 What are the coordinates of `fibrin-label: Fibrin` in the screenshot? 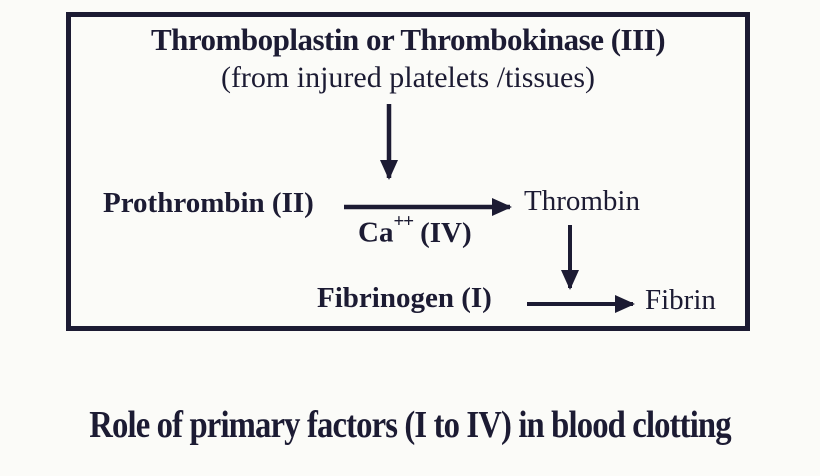 It's located at (680, 300).